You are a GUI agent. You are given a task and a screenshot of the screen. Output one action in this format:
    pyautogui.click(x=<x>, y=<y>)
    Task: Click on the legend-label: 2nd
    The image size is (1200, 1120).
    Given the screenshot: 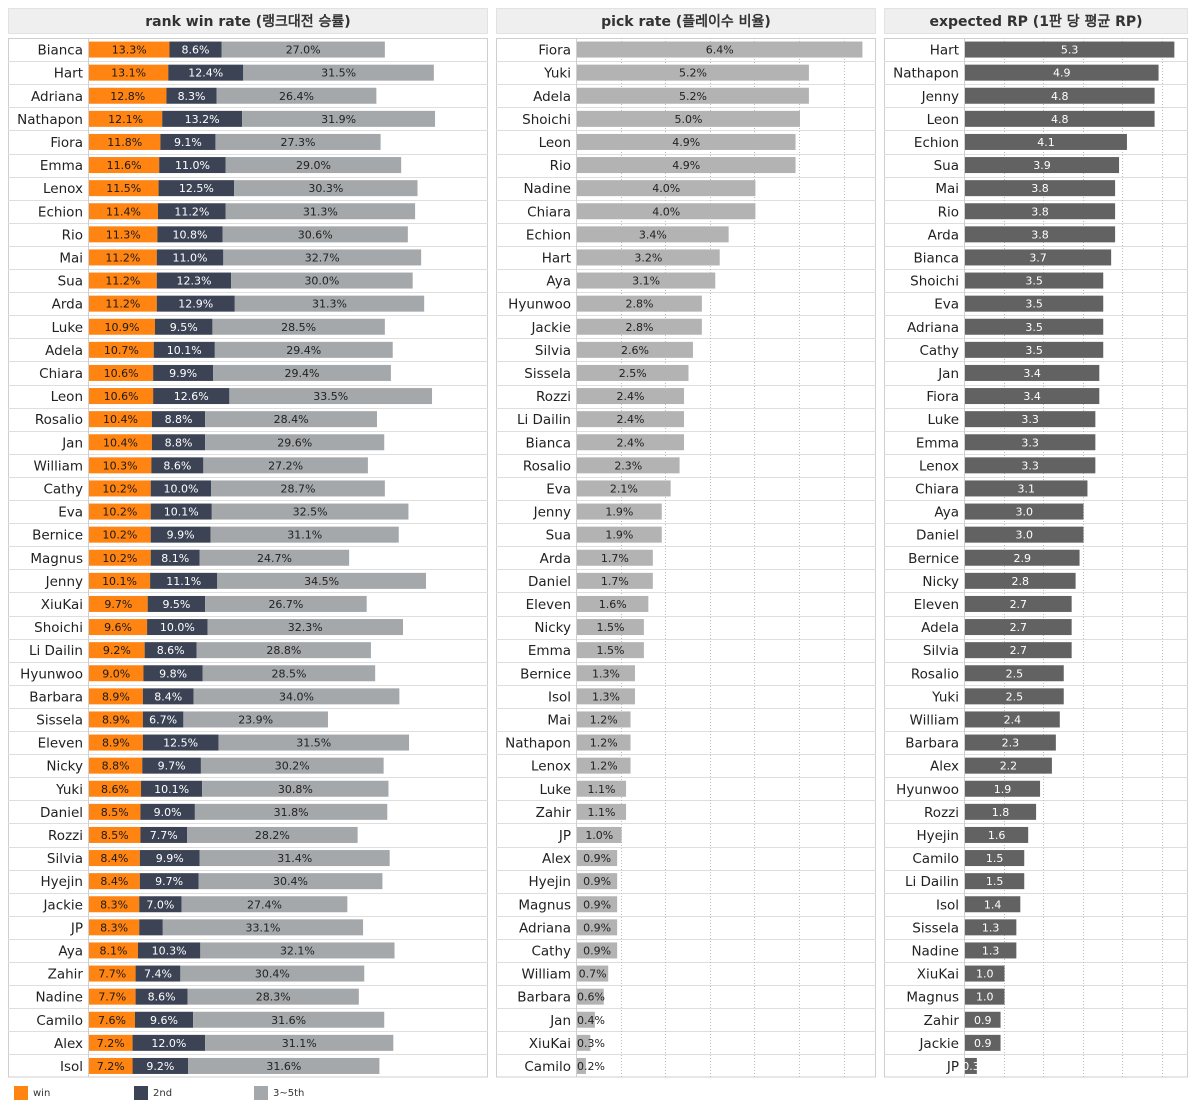 What is the action you would take?
    pyautogui.click(x=163, y=1093)
    